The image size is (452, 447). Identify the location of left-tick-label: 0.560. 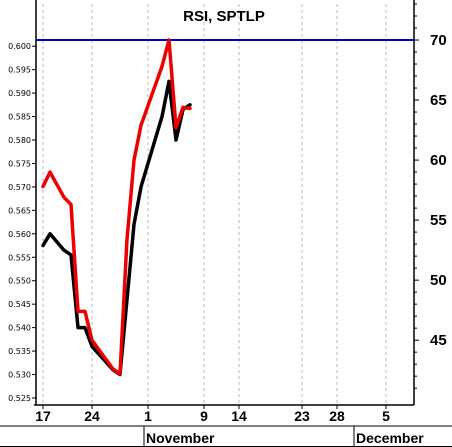
(19, 234).